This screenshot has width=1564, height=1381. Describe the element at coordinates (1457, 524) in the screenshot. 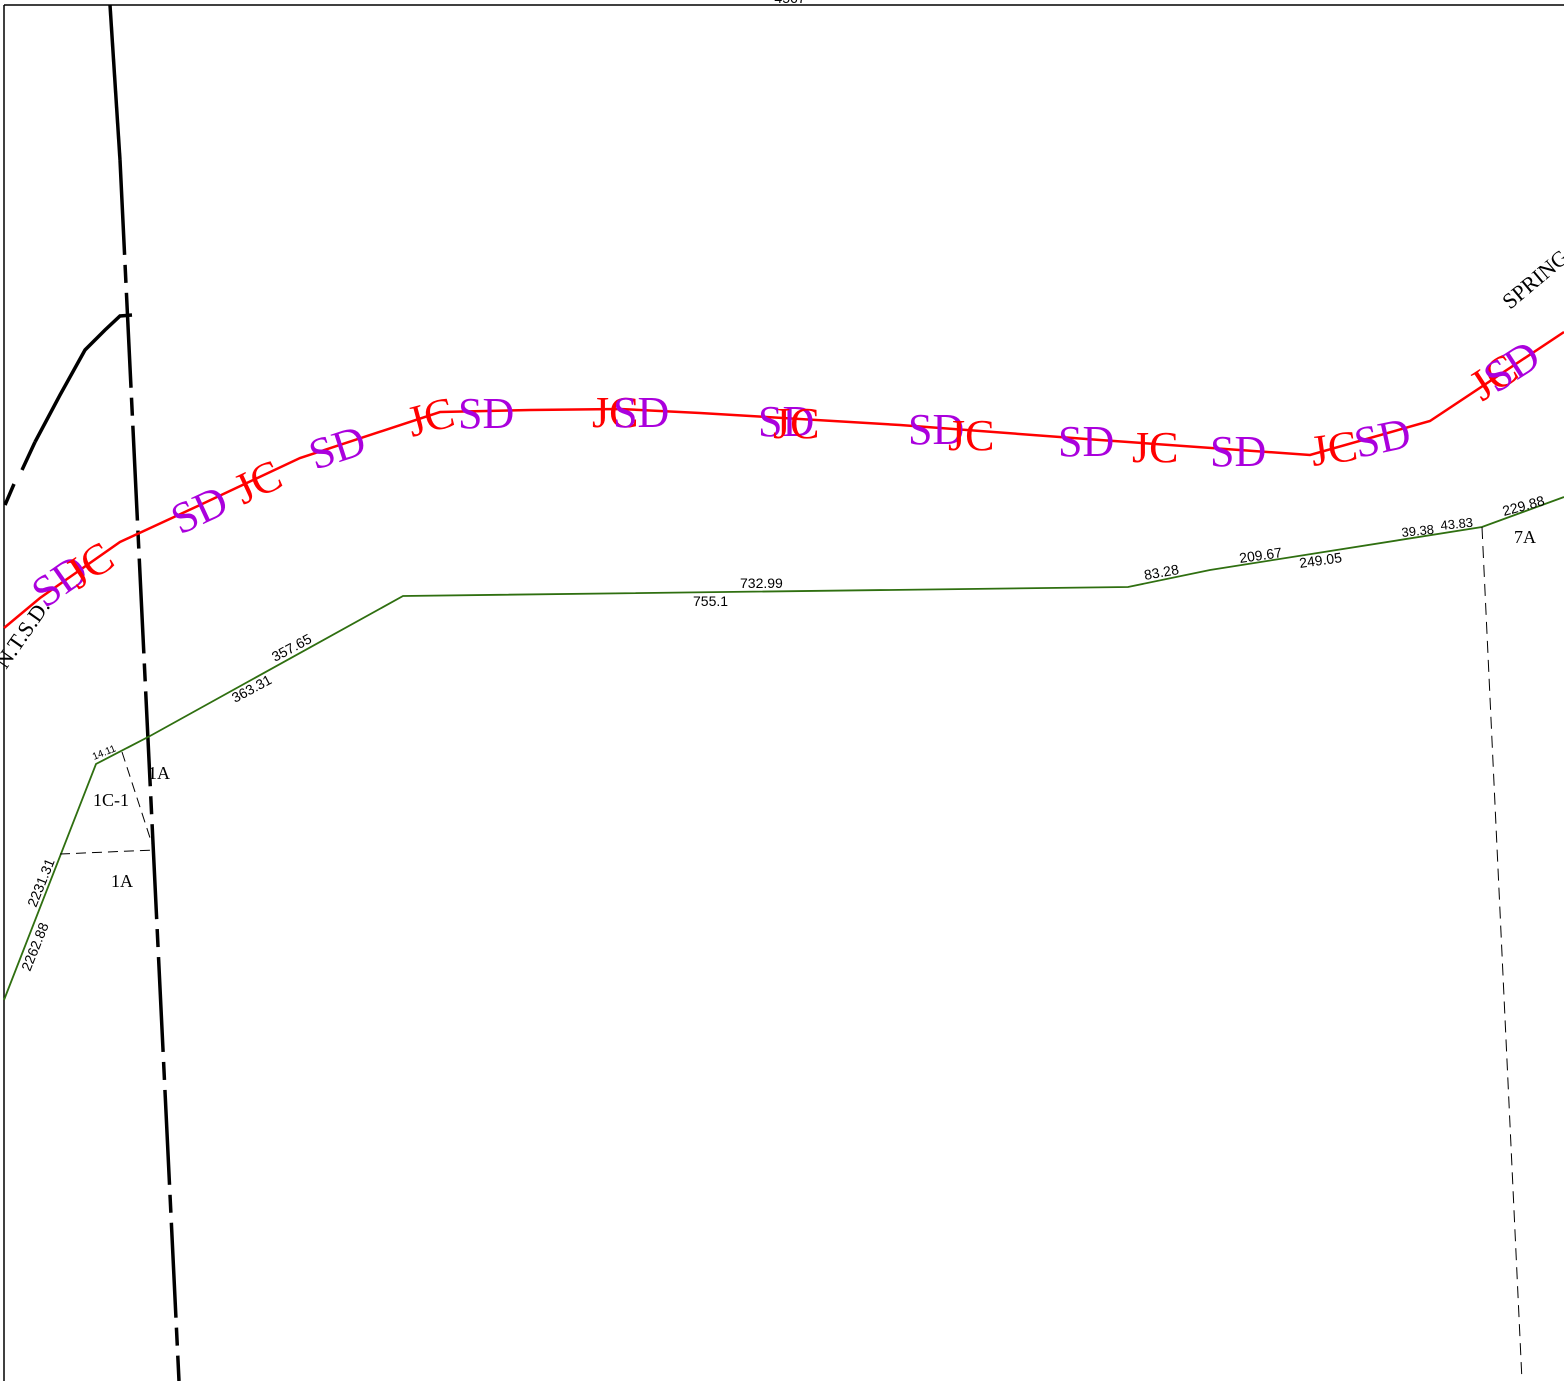

I see `dimension-label: 43.83` at that location.